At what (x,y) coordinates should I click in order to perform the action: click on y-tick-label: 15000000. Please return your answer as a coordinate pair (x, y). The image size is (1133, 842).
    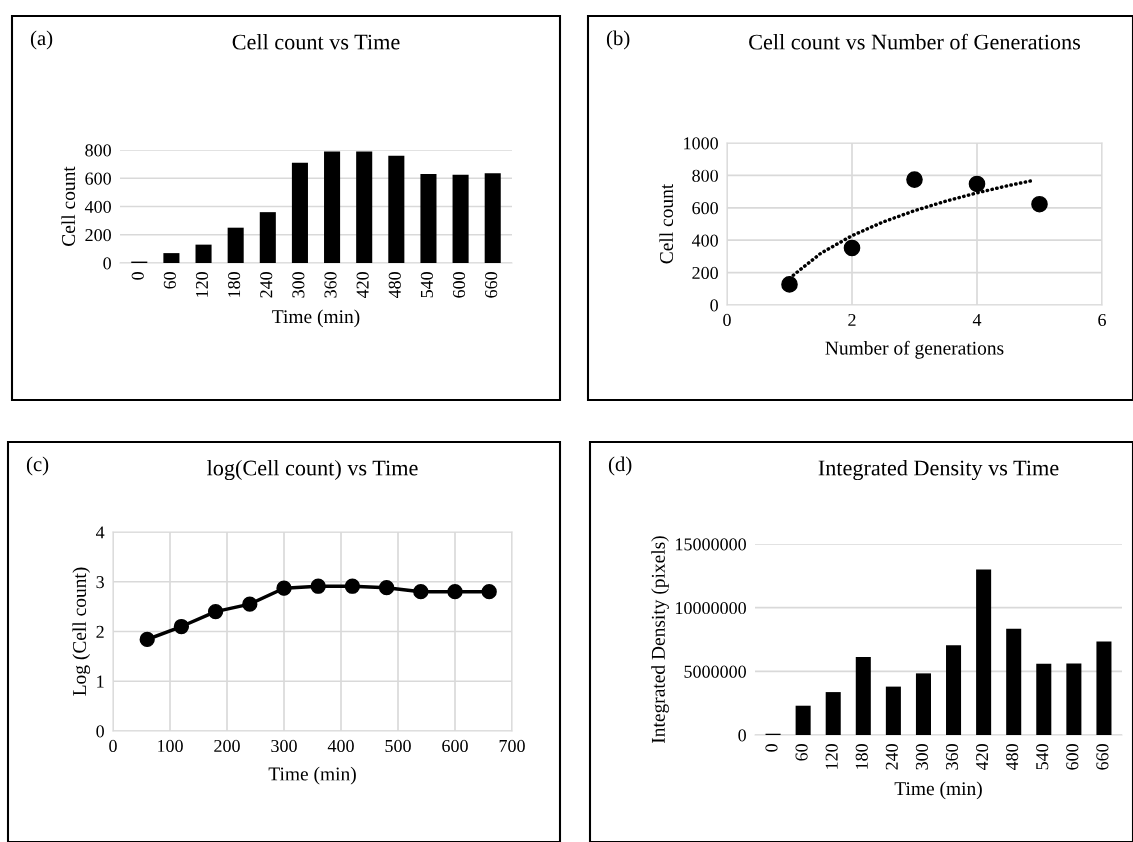
    Looking at the image, I should click on (711, 544).